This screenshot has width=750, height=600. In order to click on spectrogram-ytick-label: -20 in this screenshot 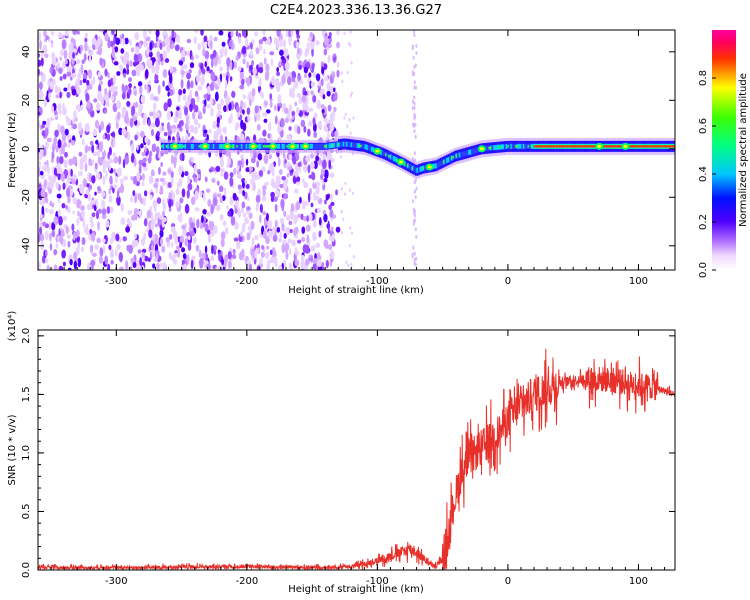, I will do `click(26, 197)`.